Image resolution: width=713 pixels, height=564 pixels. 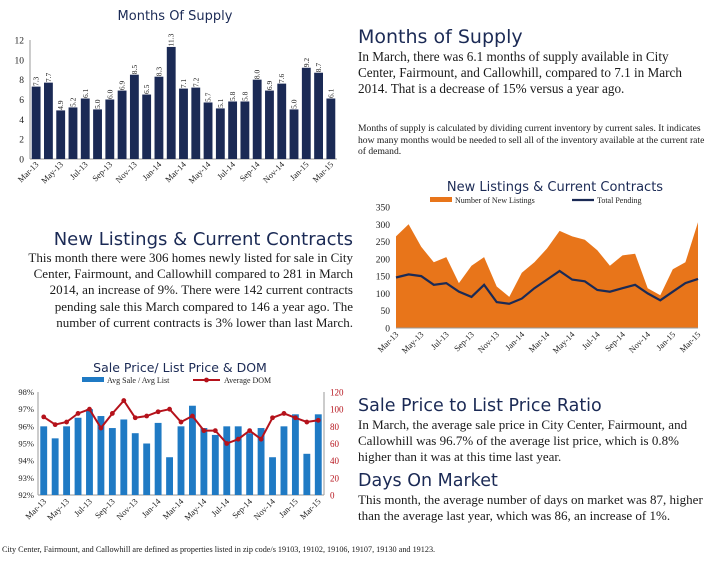 What do you see at coordinates (60, 105) in the screenshot?
I see `bar-value-label: 4.9` at bounding box center [60, 105].